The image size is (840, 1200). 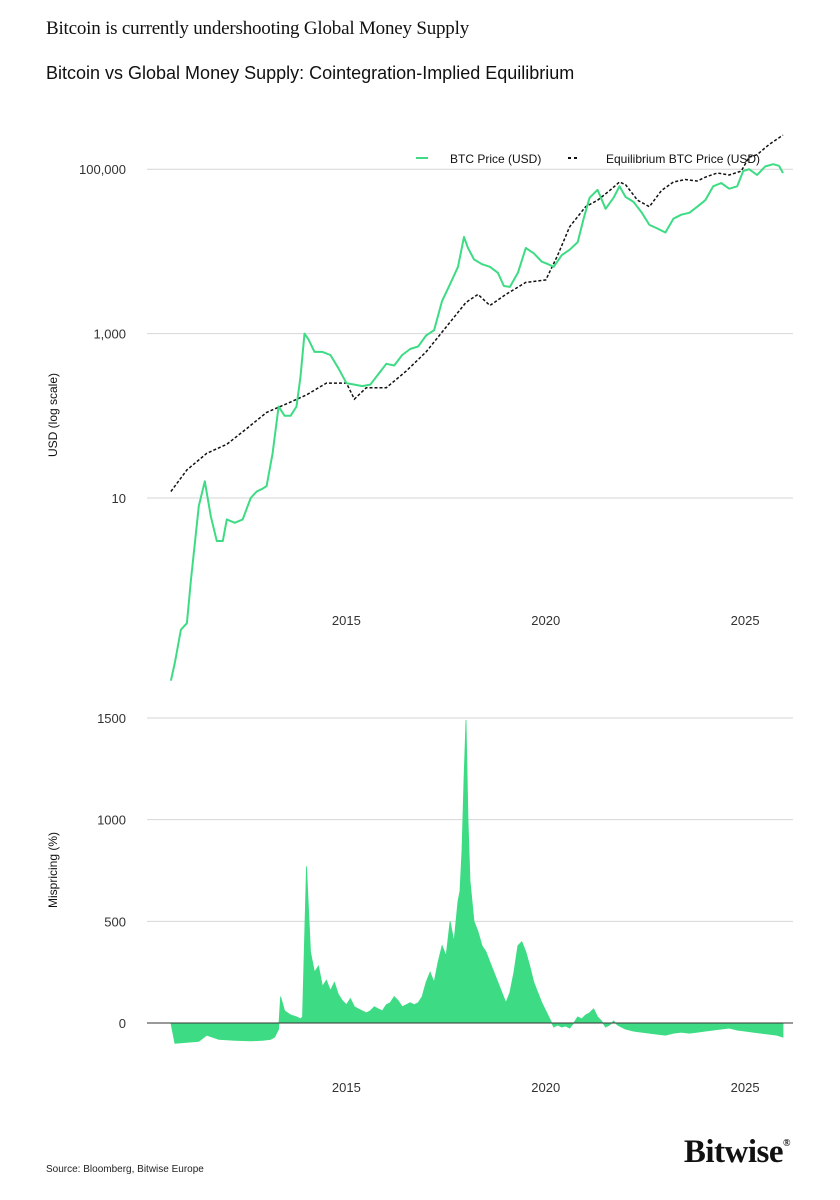 What do you see at coordinates (786, 1143) in the screenshot?
I see `registered-mark: ®` at bounding box center [786, 1143].